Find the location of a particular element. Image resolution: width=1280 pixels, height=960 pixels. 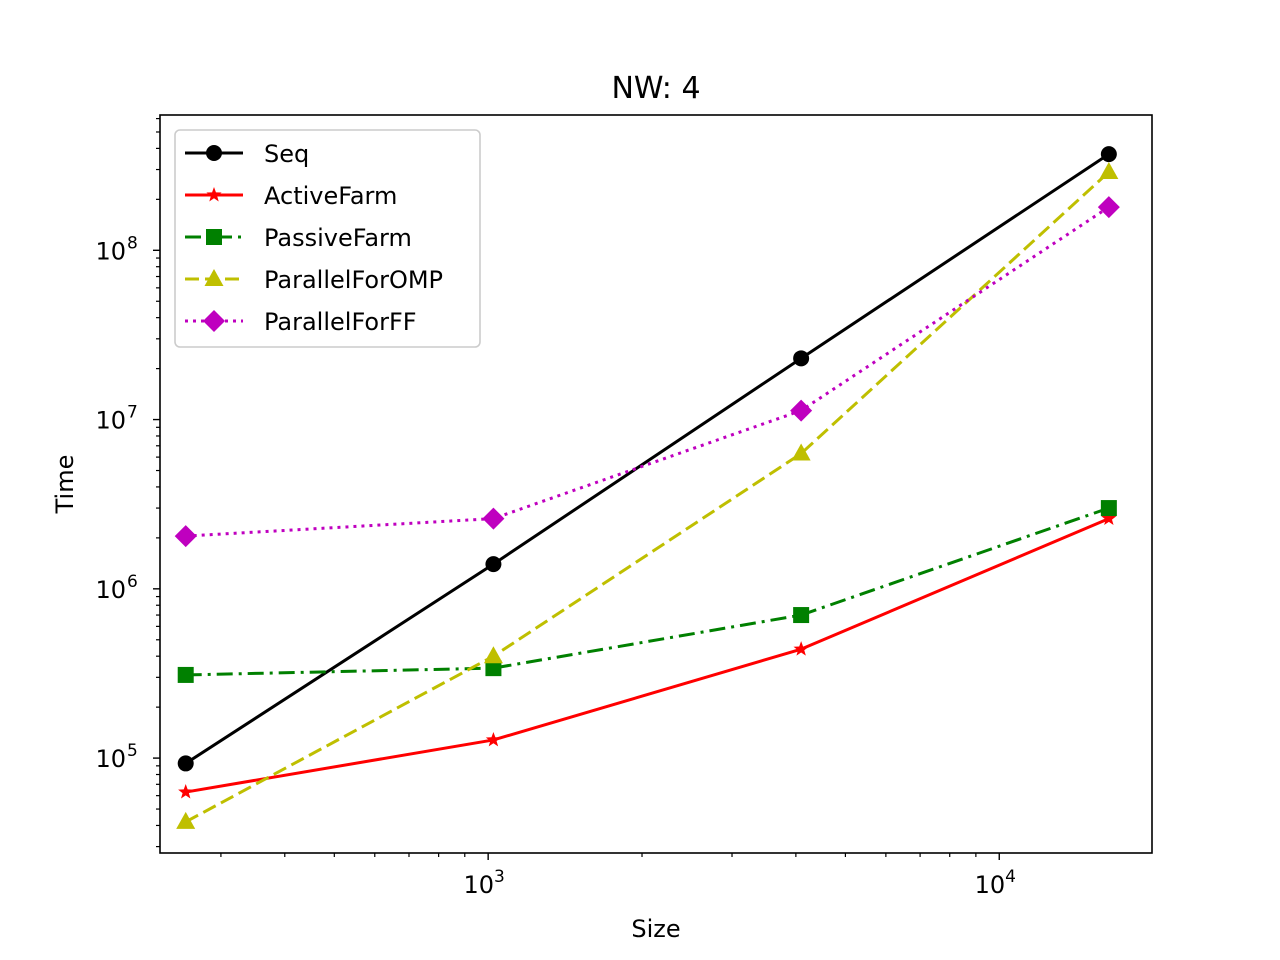

legend-marker-activefarm is located at coordinates (214, 194).